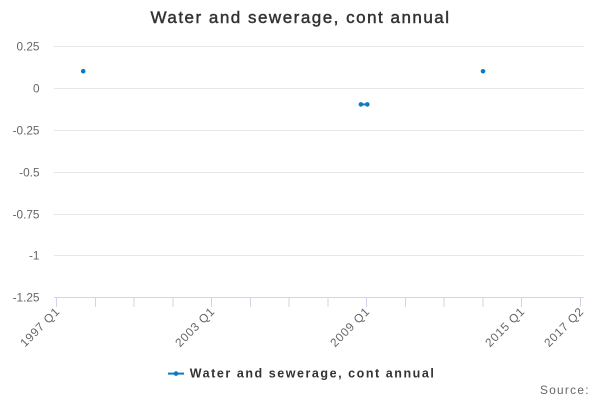 The image size is (600, 405). I want to click on svg-text: Source:, so click(565, 390).